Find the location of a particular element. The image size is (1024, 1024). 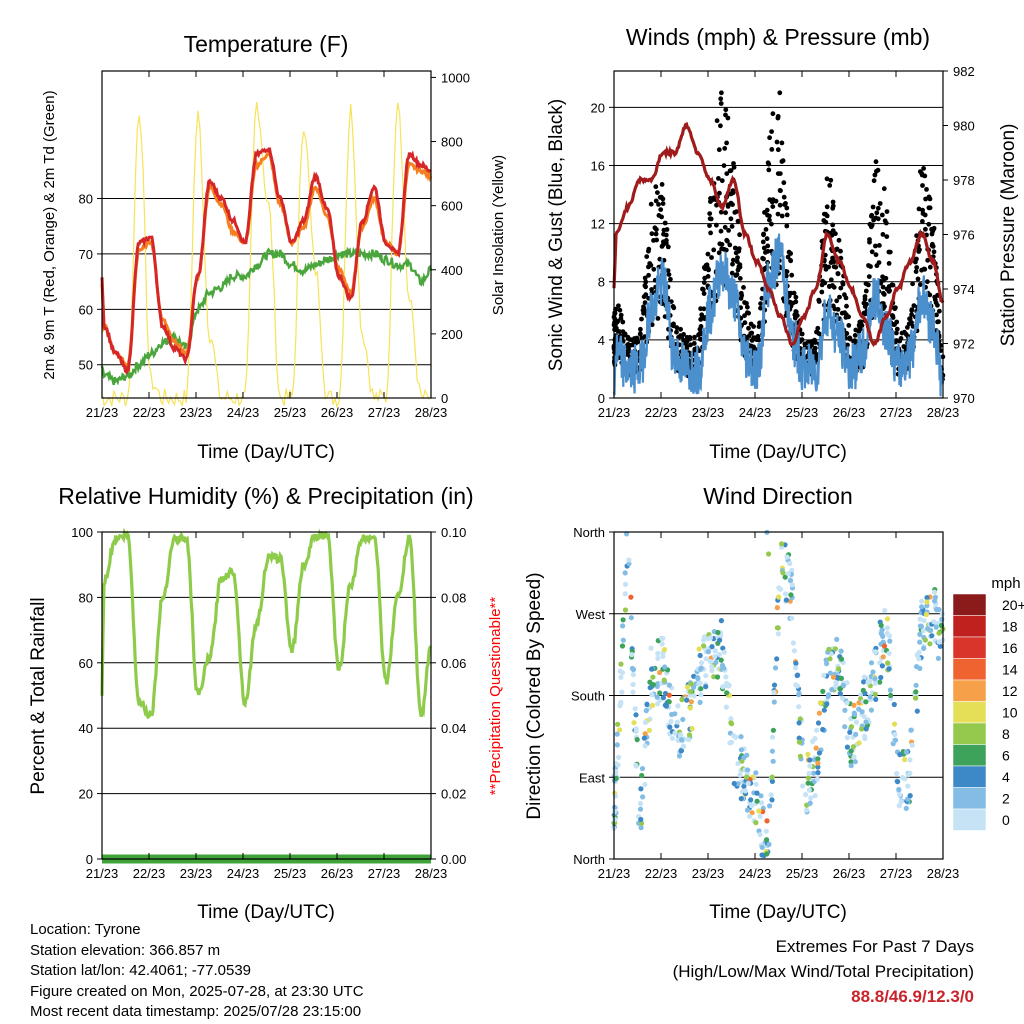

y-tick-label: 970 is located at coordinates (964, 398).